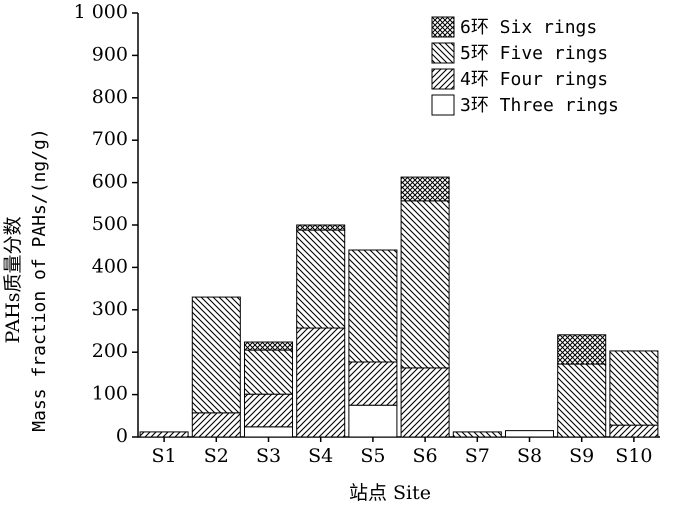 This screenshot has width=700, height=508. What do you see at coordinates (216, 456) in the screenshot?
I see `x-tick-label: S2` at bounding box center [216, 456].